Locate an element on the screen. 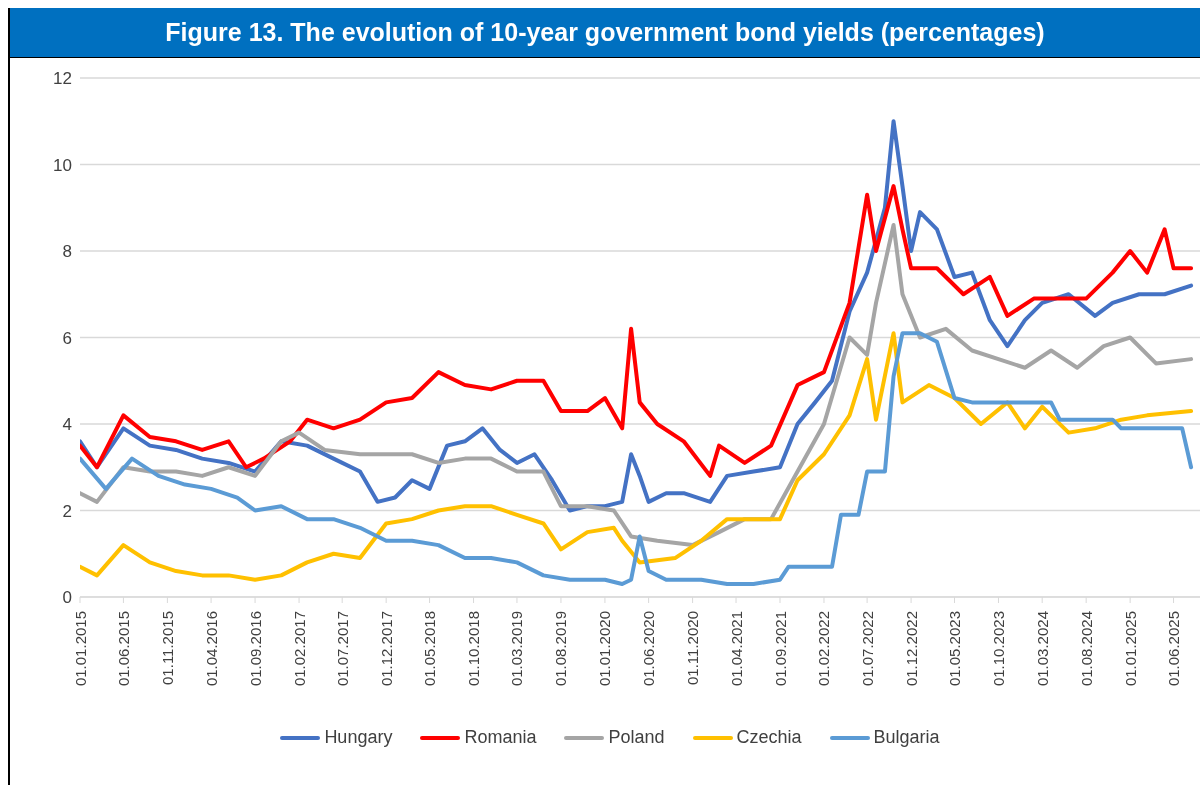  legend-label: Hungary is located at coordinates (358, 737).